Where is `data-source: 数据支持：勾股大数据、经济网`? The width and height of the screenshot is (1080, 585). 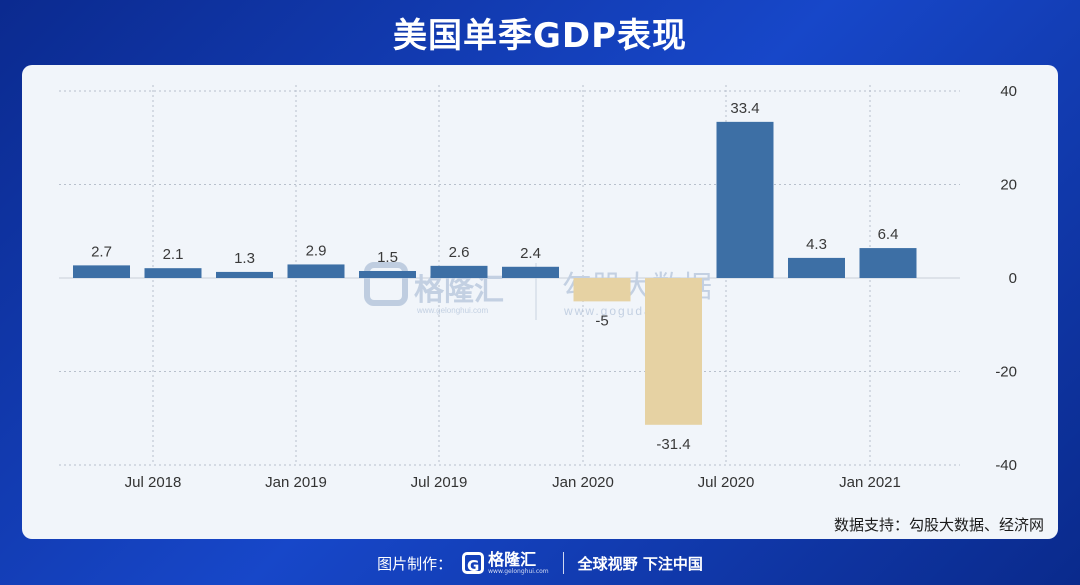
data-source: 数据支持：勾股大数据、经济网 is located at coordinates (938, 525).